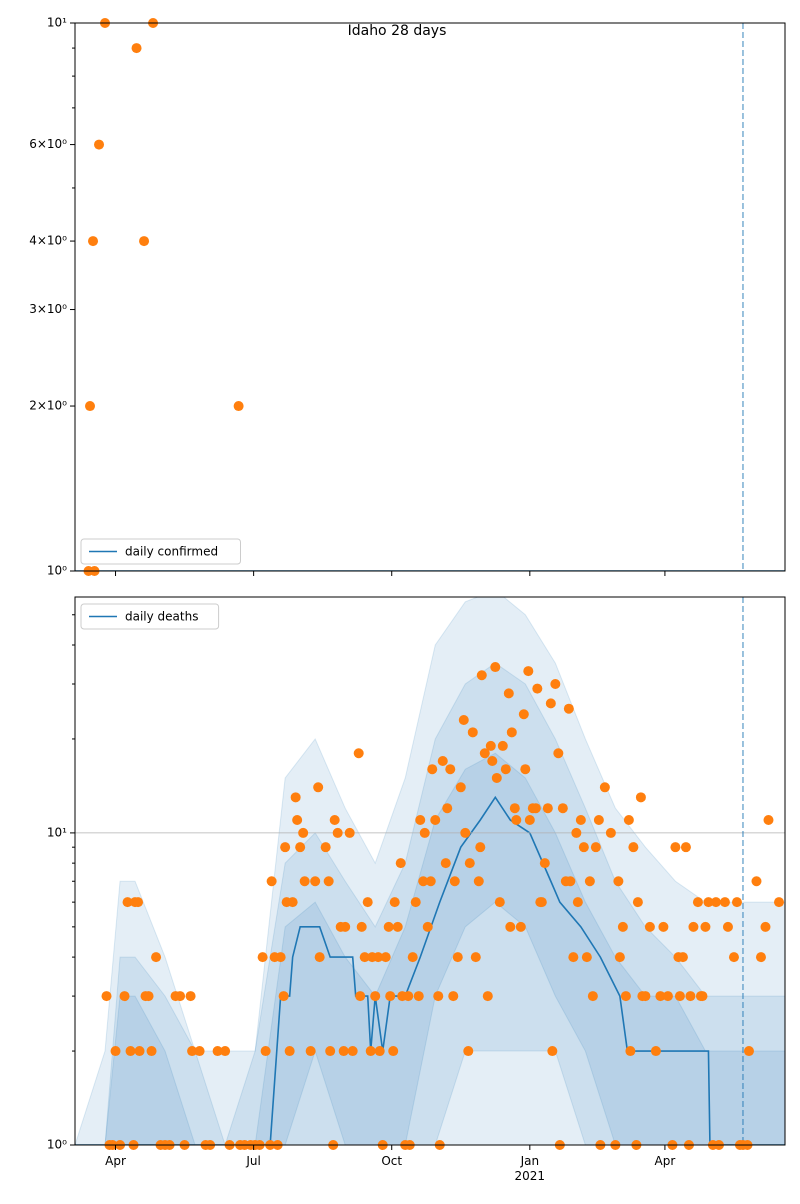 This screenshot has height=1204, width=800. What do you see at coordinates (48, 309) in the screenshot?
I see `y-tick-label: 3×10⁰` at bounding box center [48, 309].